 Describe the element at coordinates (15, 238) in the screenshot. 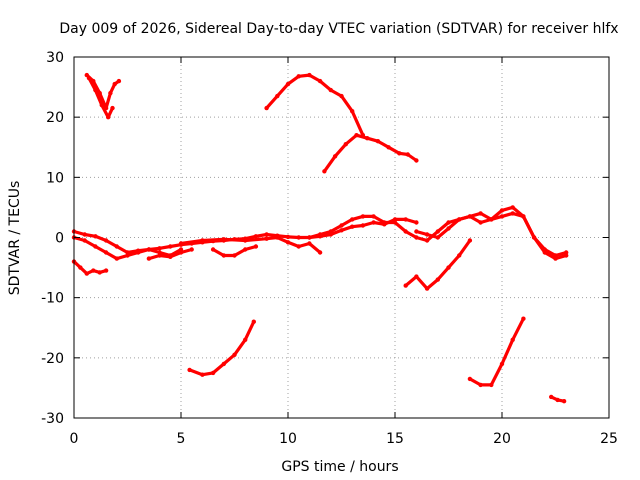

I see `y-axis-label: SDTVAR / TECUs` at that location.